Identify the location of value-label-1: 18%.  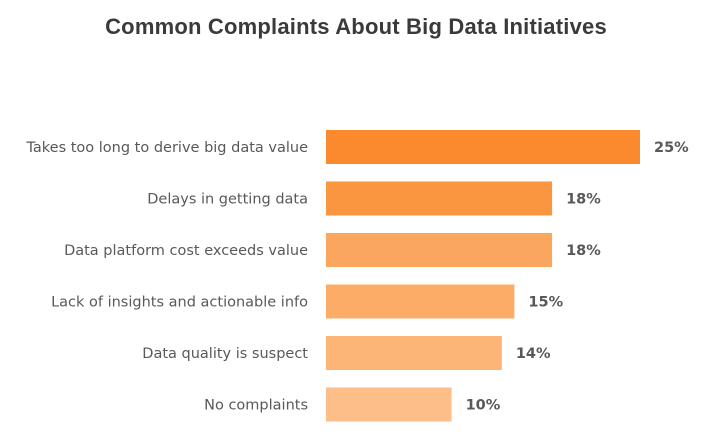
(583, 200).